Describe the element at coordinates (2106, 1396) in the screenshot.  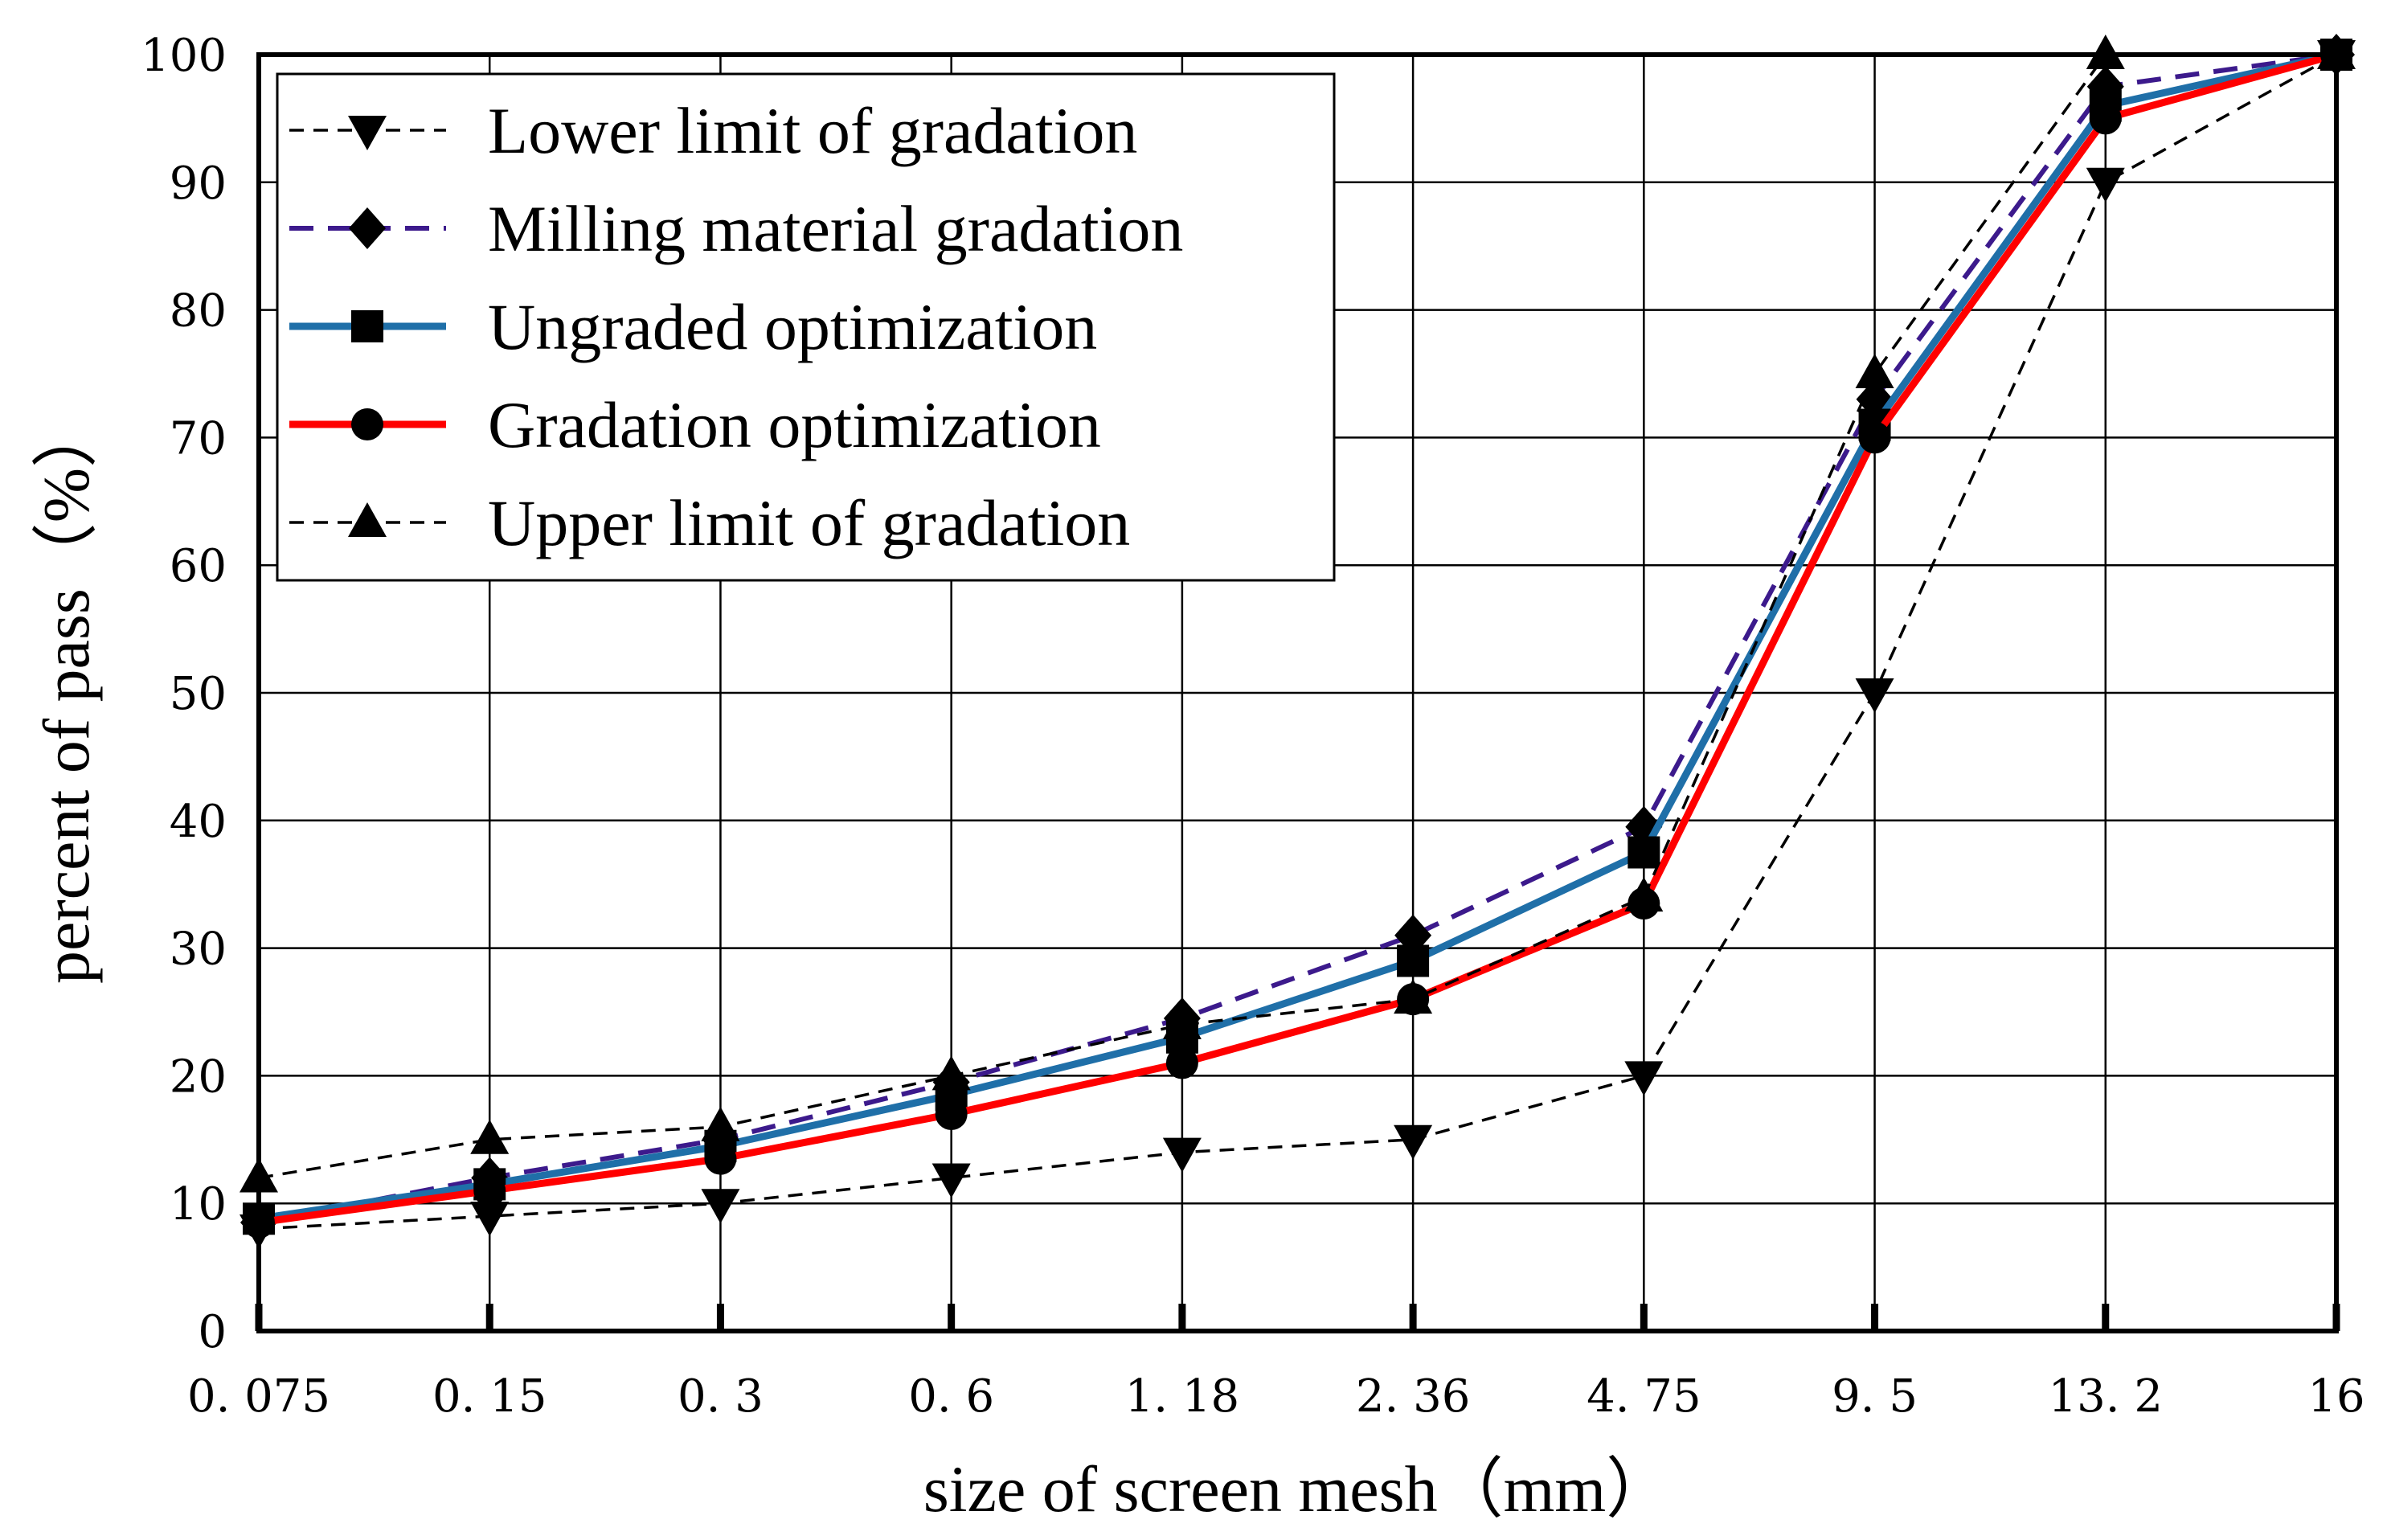
I see `x-tick-label: 13. 2` at that location.